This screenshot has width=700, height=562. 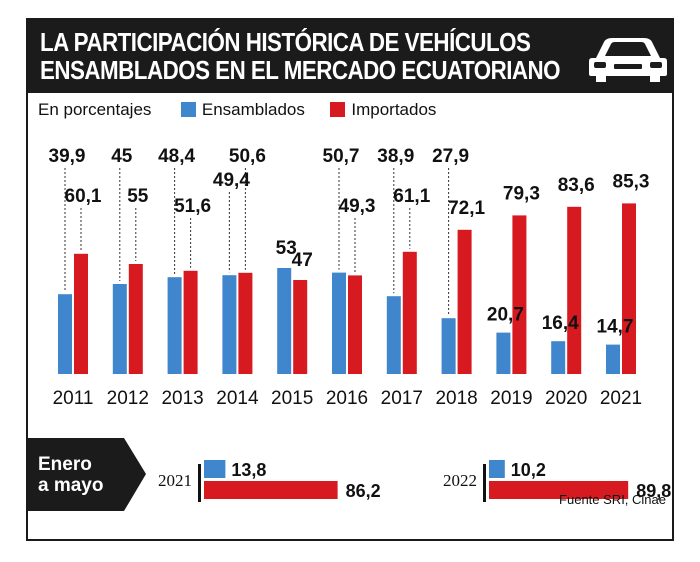 What do you see at coordinates (629, 288) in the screenshot?
I see `bar-importados-2021` at bounding box center [629, 288].